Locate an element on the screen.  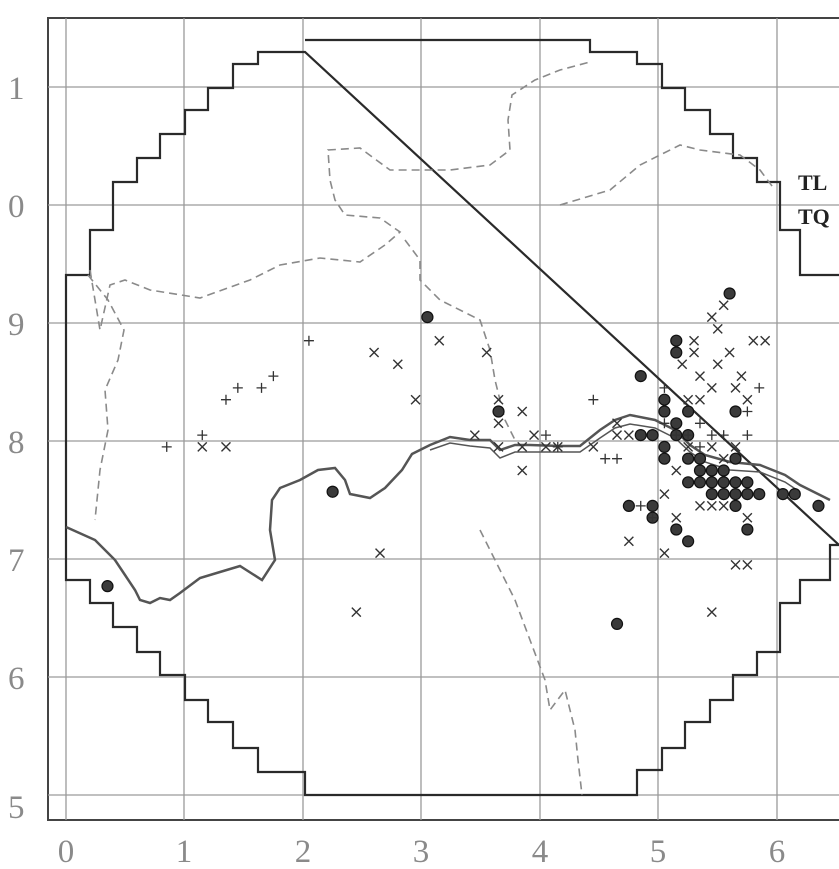
x-tick-label: 4 is located at coordinates (540, 851).